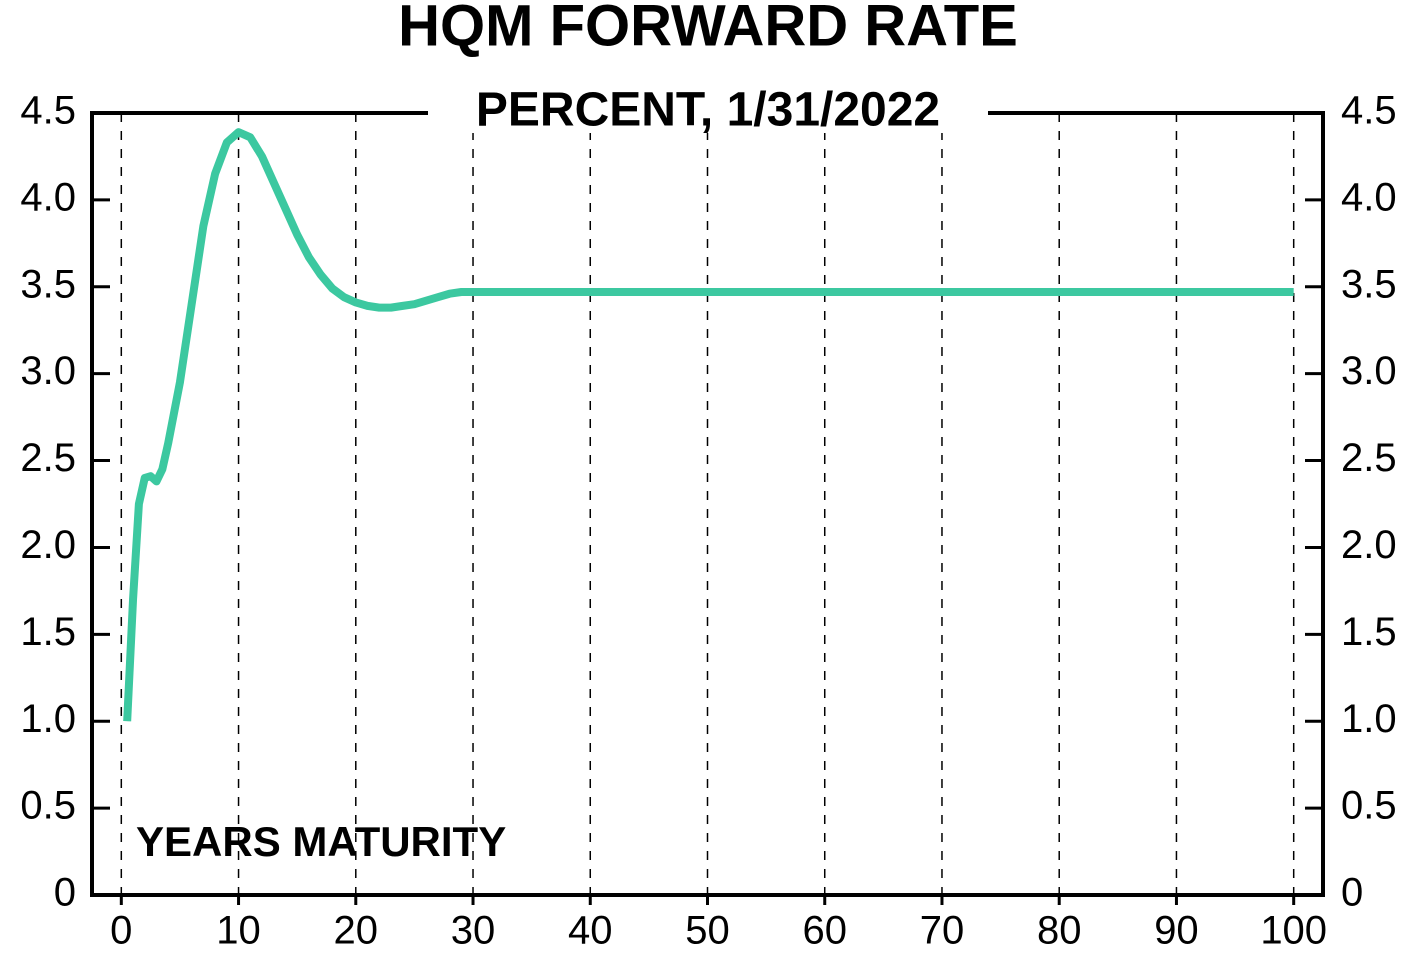 The height and width of the screenshot is (954, 1409). I want to click on x-tick-label: 20, so click(356, 931).